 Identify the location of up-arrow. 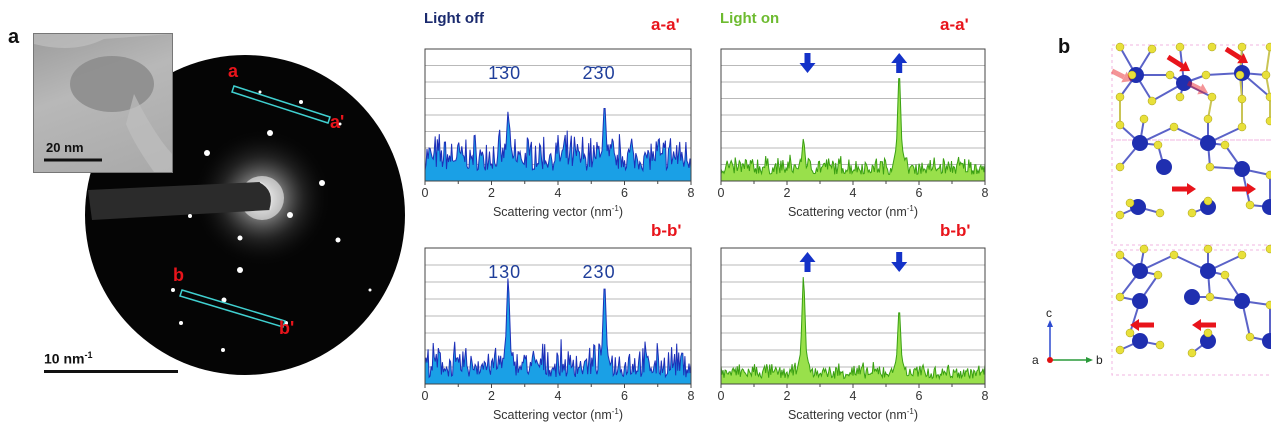
(807, 262).